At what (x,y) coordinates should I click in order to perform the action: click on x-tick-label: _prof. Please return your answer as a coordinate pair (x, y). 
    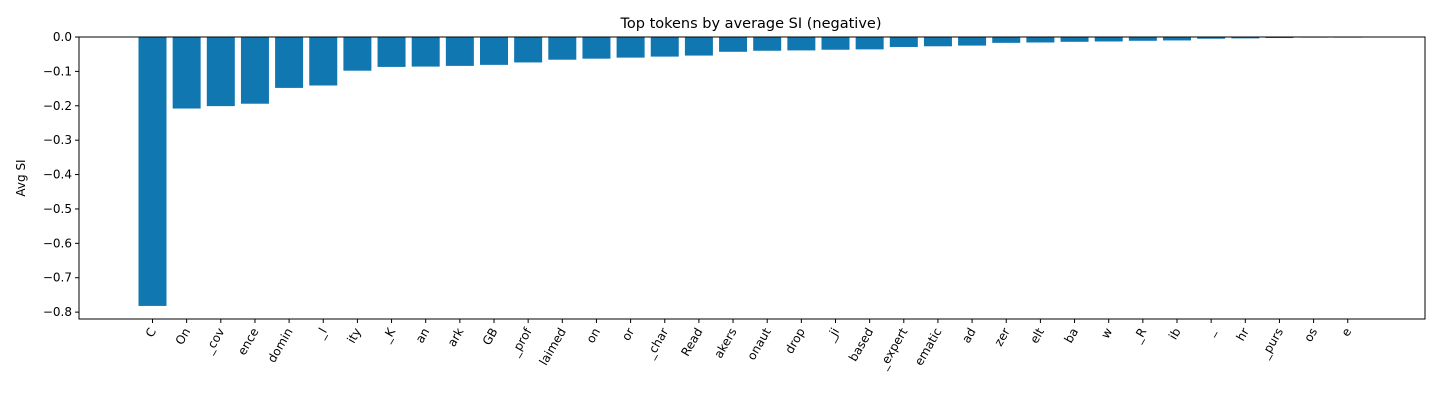
    Looking at the image, I should click on (521, 342).